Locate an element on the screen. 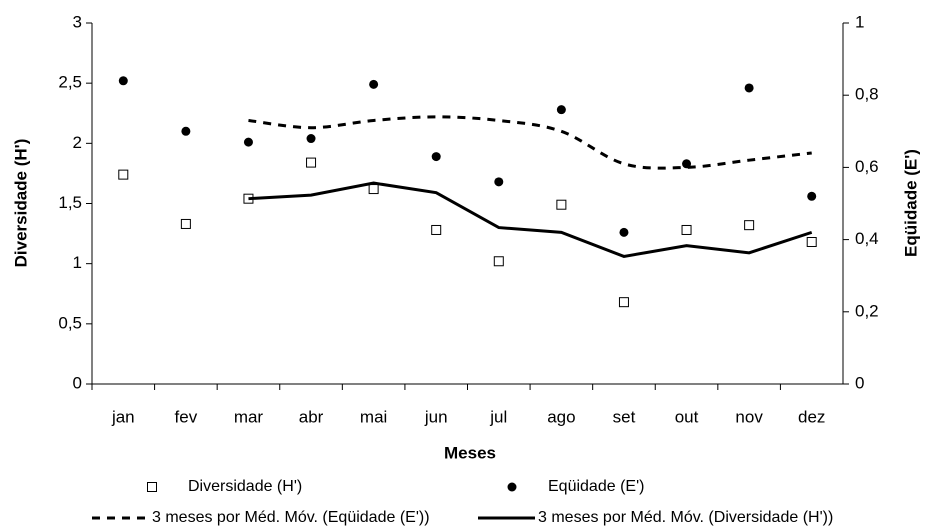  y-tick-label: 1 is located at coordinates (77, 262).